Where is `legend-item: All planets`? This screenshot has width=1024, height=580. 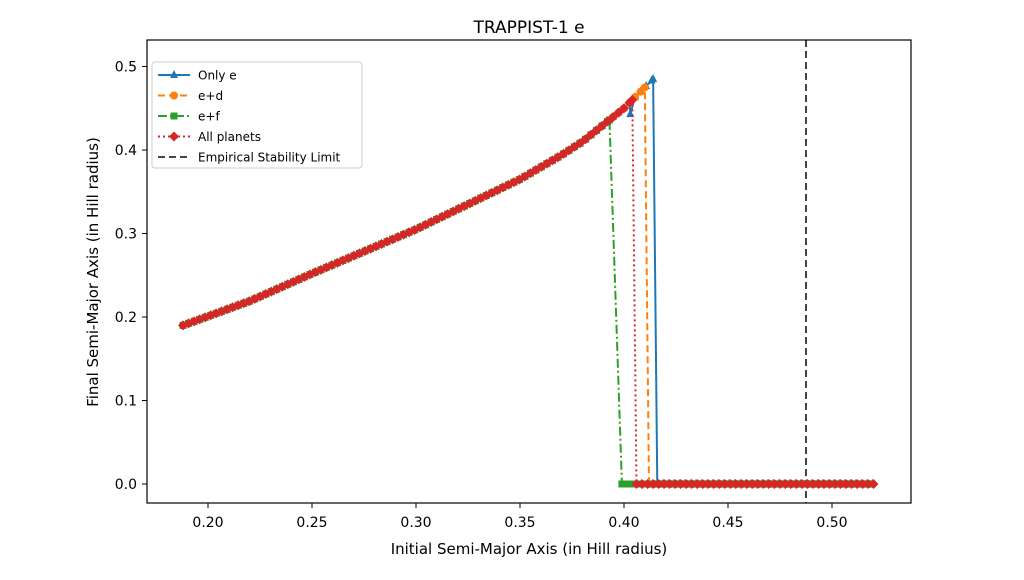 legend-item: All planets is located at coordinates (209, 137).